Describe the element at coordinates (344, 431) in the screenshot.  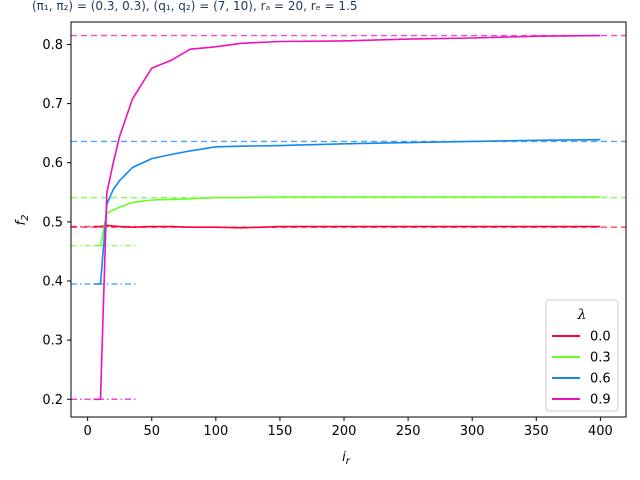
I see `x-tick-label-200: 200` at that location.